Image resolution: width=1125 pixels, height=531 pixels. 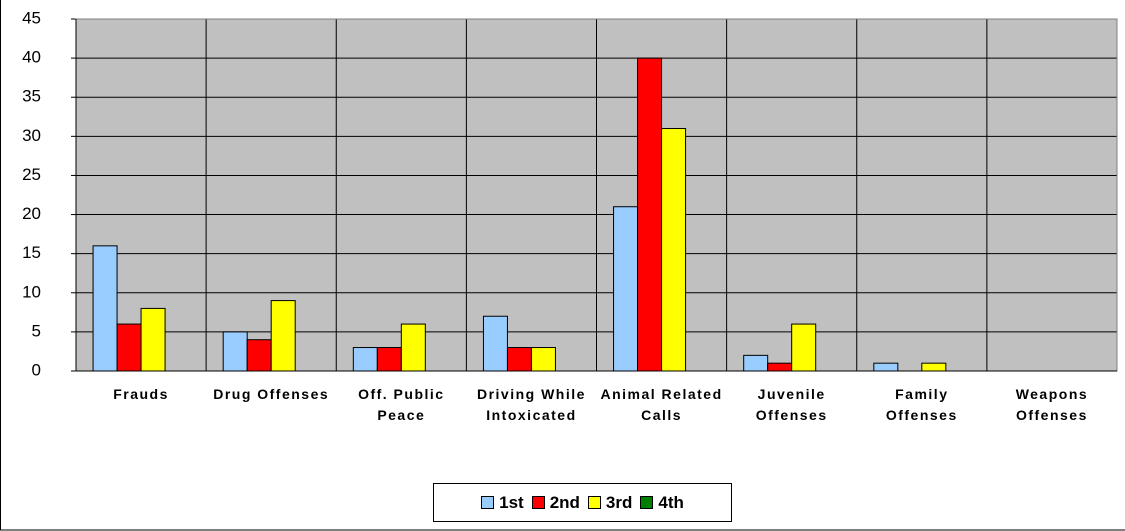 I want to click on y-tick-label: 5, so click(x=36, y=330).